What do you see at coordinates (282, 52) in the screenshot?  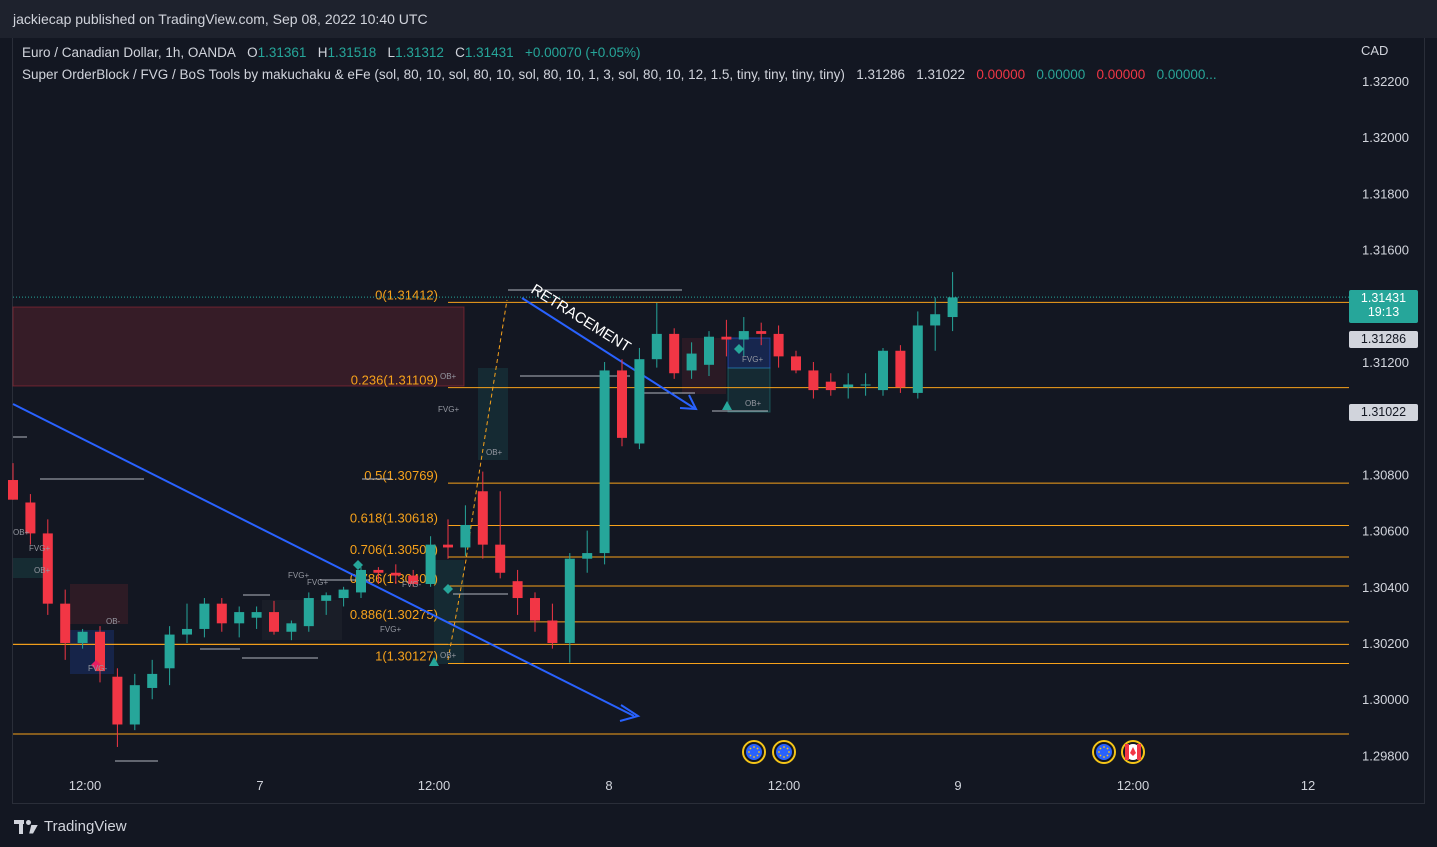 I see `open-value: 1.31361` at bounding box center [282, 52].